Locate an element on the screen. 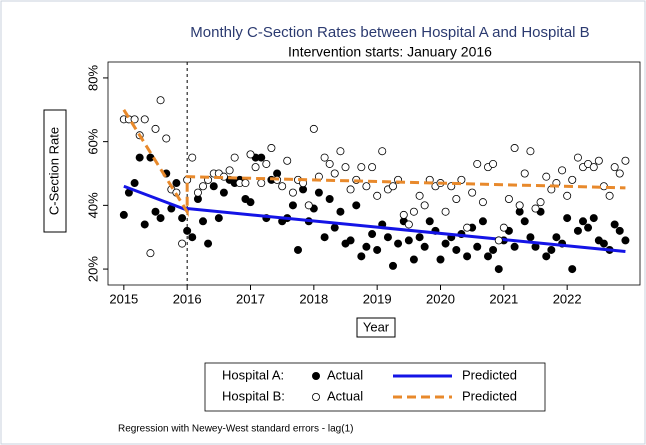  x-tick-label: 2015 is located at coordinates (123, 298).